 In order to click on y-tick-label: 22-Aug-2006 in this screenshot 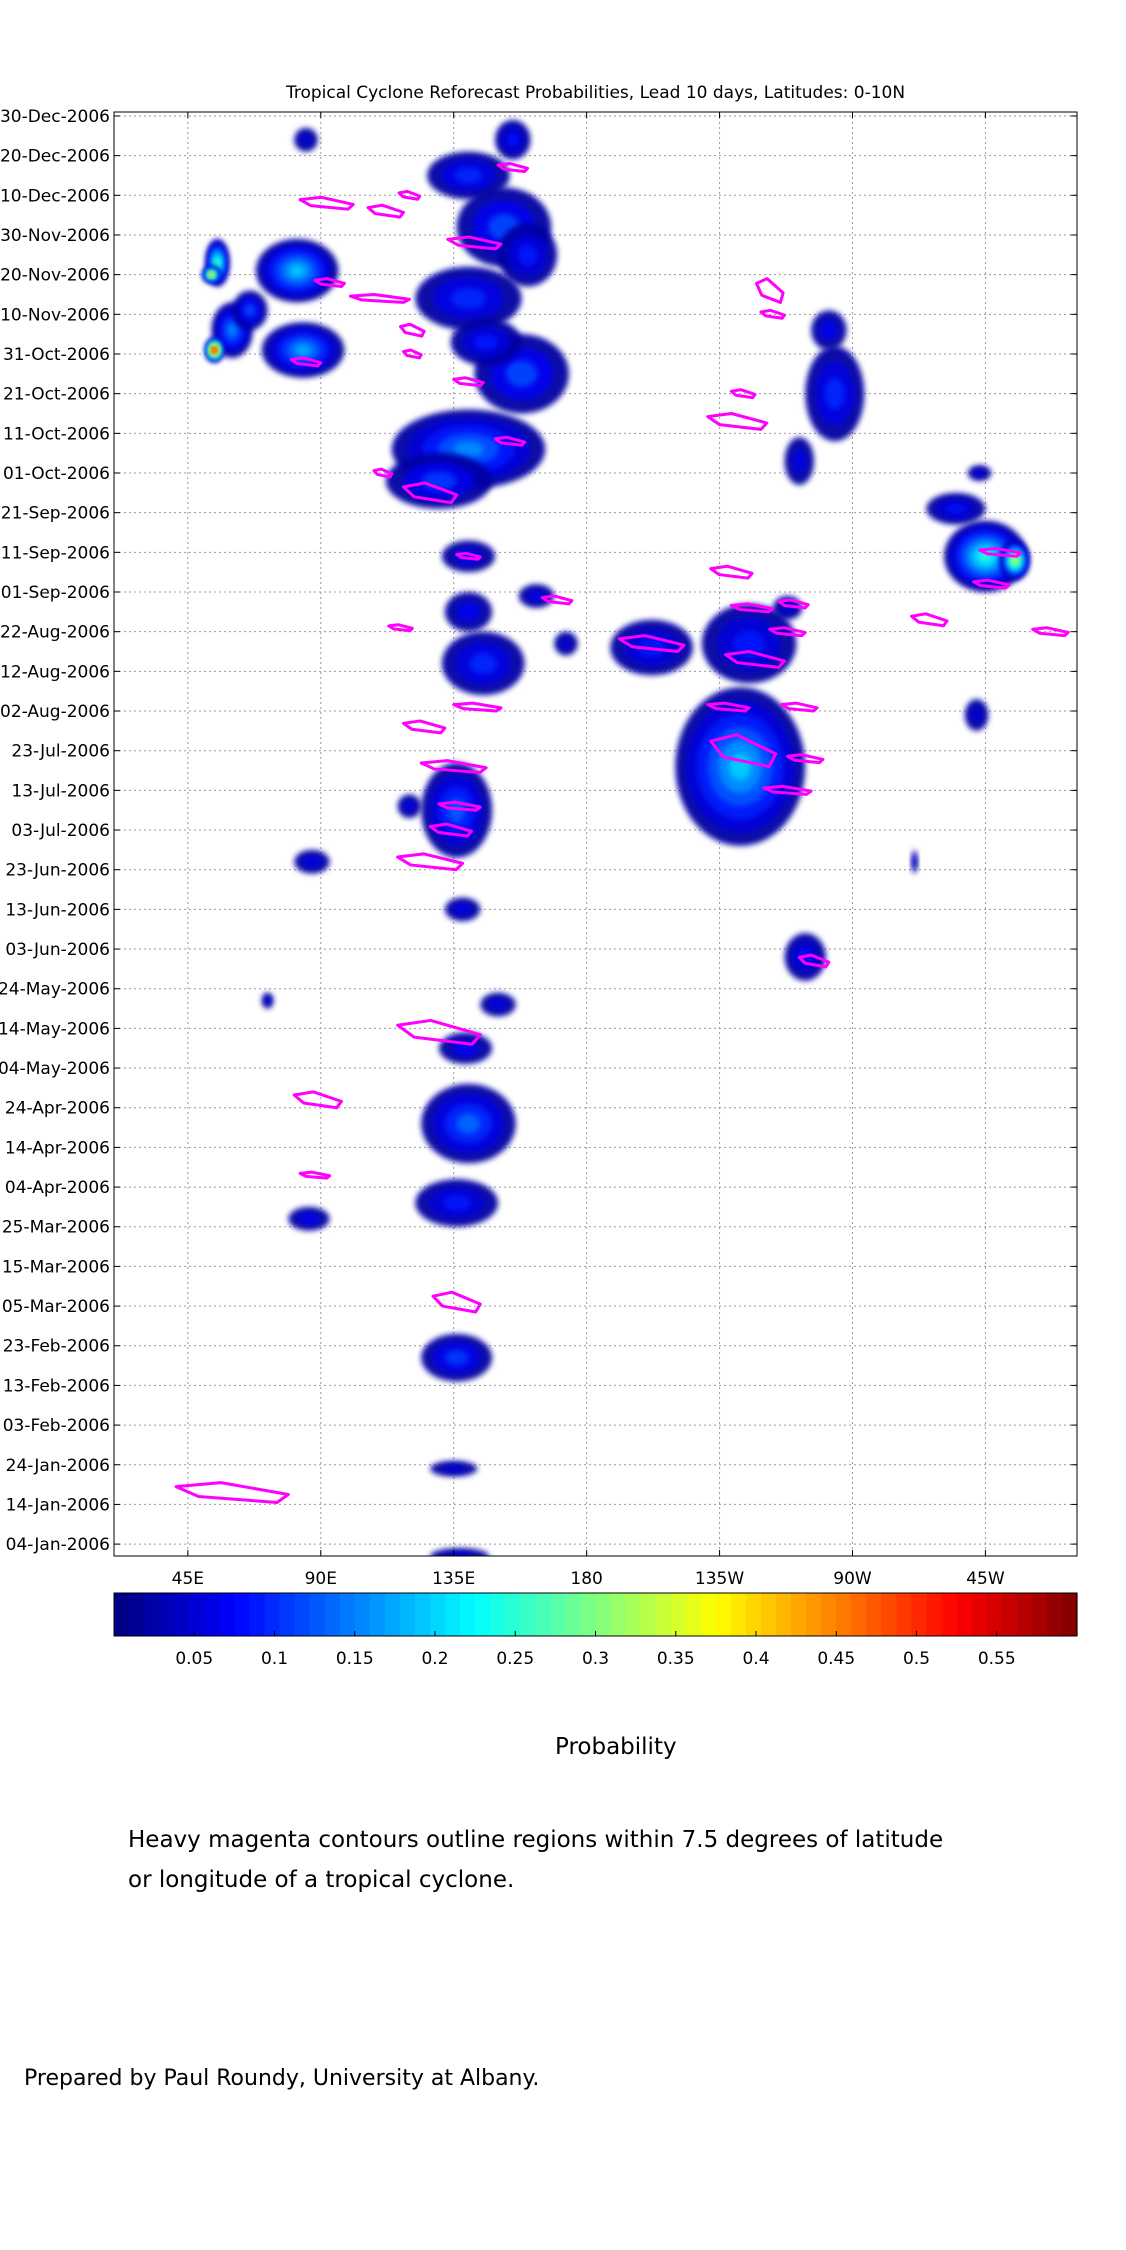, I will do `click(55, 633)`.